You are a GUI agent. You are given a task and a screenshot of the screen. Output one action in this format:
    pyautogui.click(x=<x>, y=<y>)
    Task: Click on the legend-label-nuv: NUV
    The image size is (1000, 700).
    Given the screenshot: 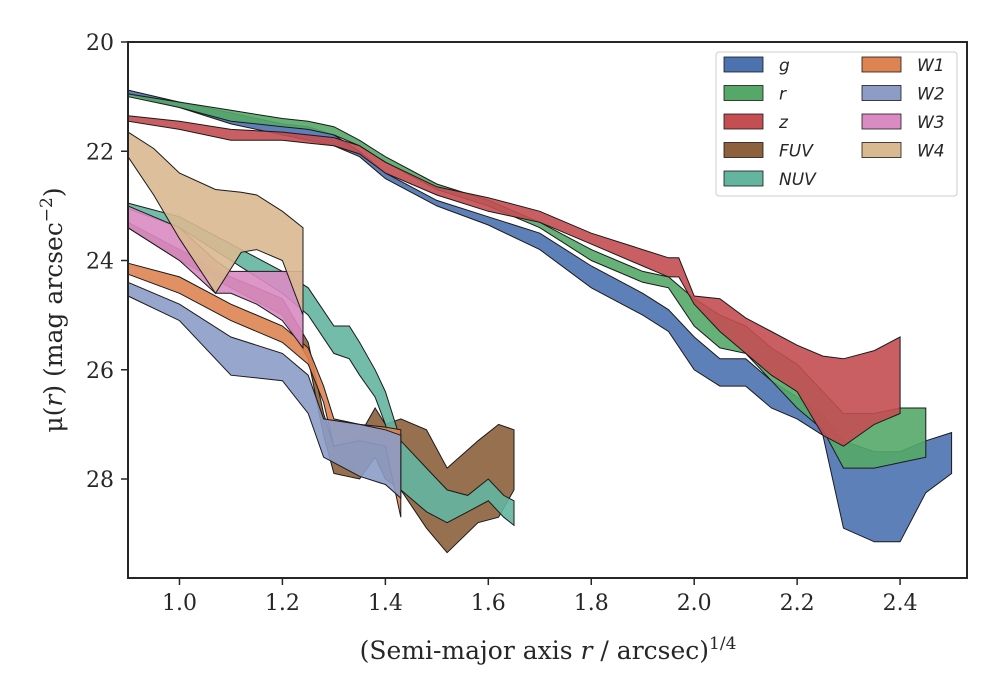 What is the action you would take?
    pyautogui.click(x=798, y=180)
    